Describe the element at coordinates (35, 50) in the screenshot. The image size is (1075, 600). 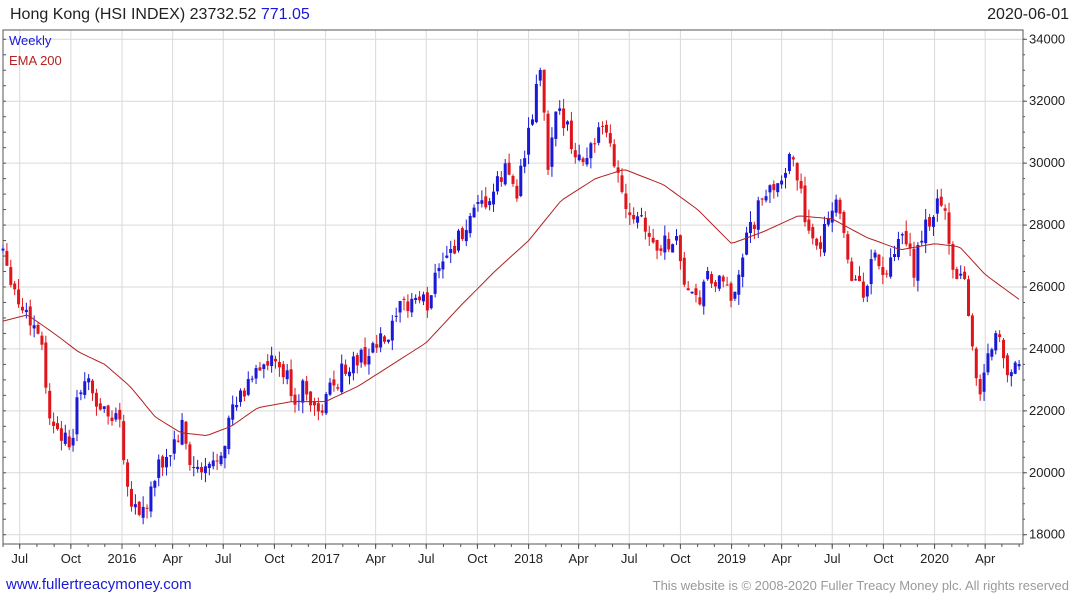
I see `legend: Weekly EMA 200` at that location.